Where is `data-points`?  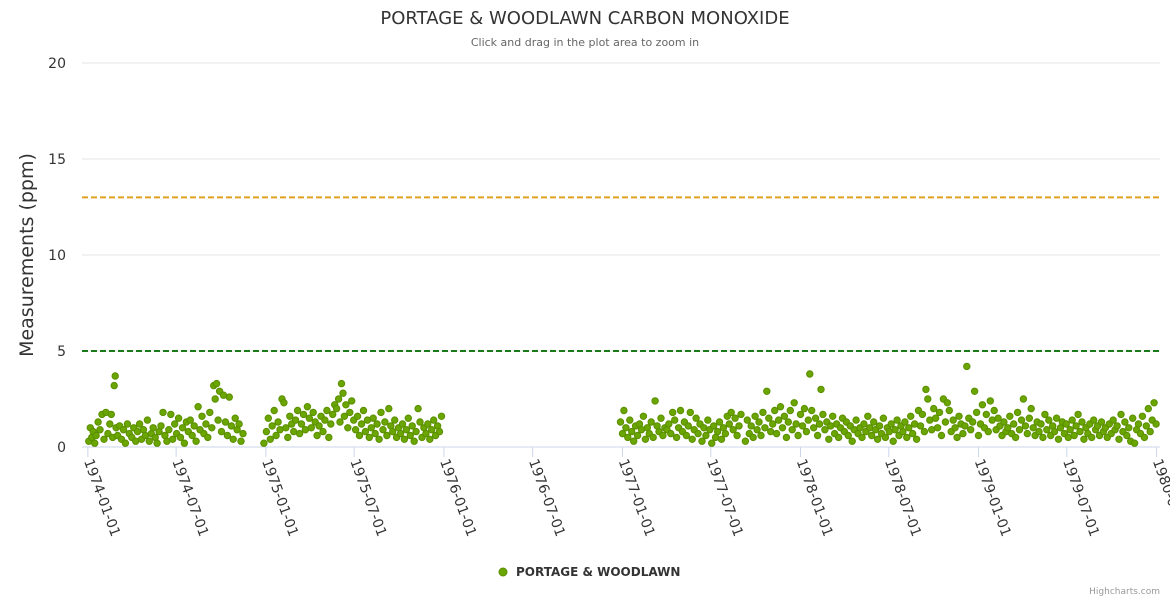
data-points is located at coordinates (622, 404).